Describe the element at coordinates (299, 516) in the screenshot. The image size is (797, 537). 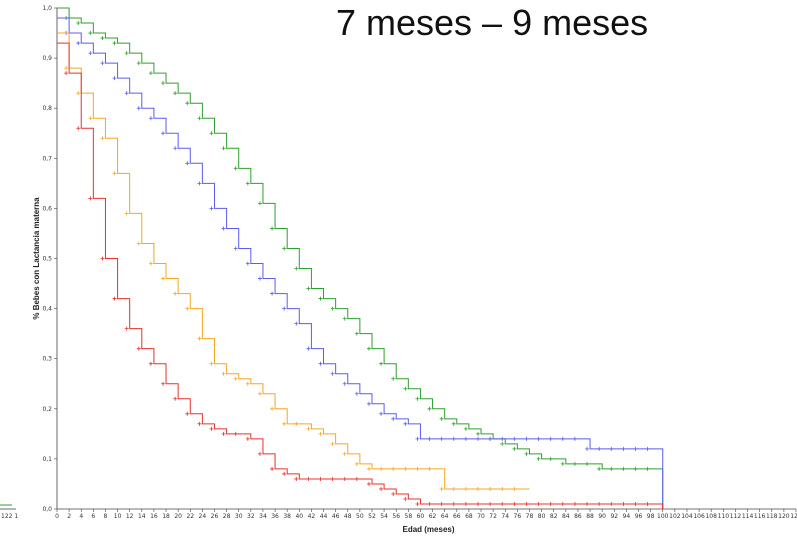
I see `x-tick-label: 40` at that location.